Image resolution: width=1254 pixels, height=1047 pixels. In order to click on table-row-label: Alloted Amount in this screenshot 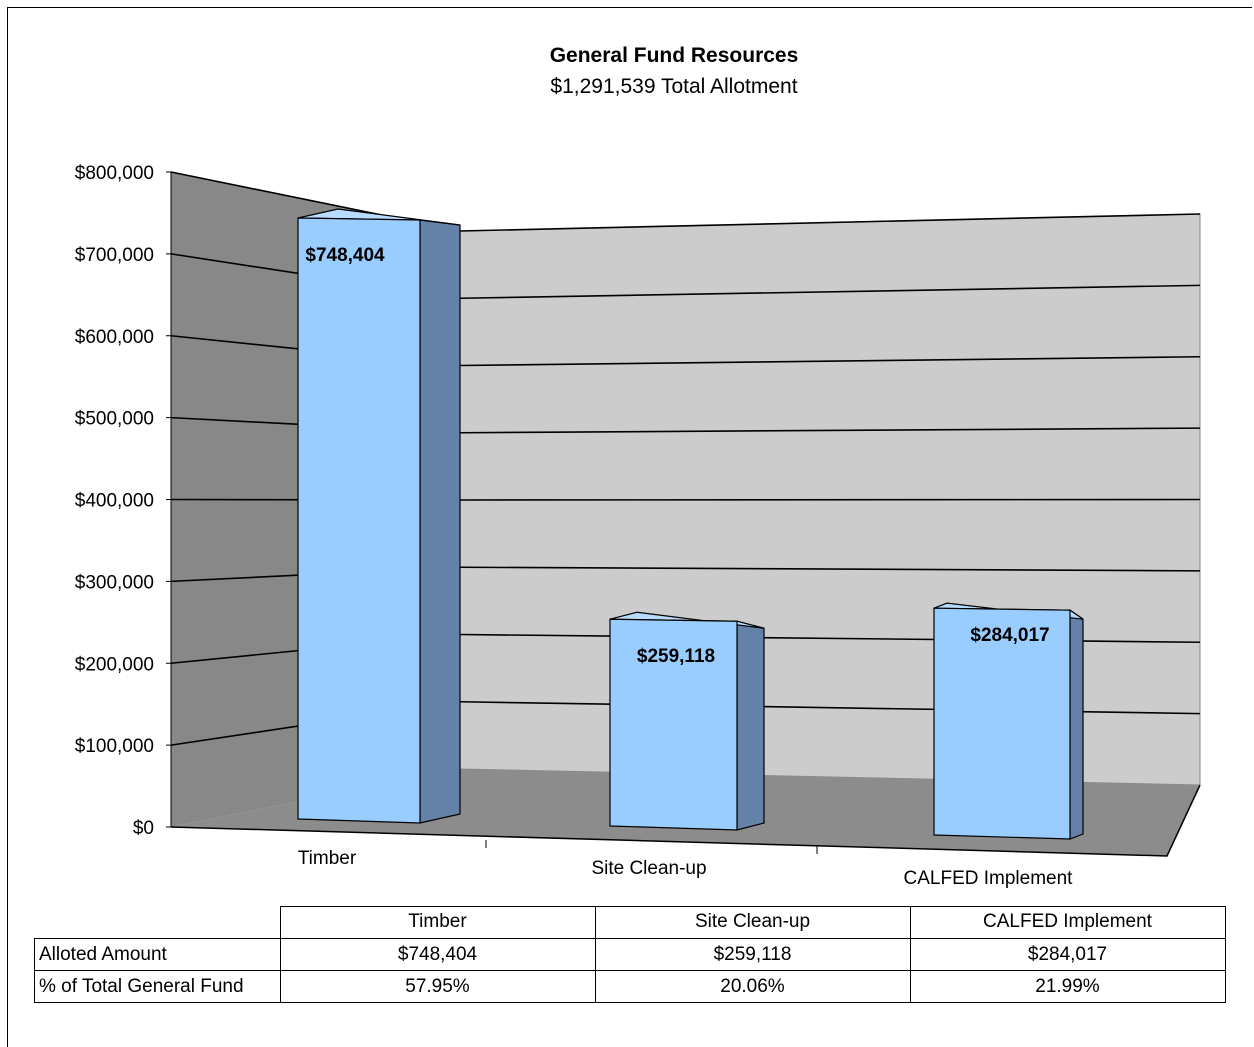, I will do `click(157, 954)`.